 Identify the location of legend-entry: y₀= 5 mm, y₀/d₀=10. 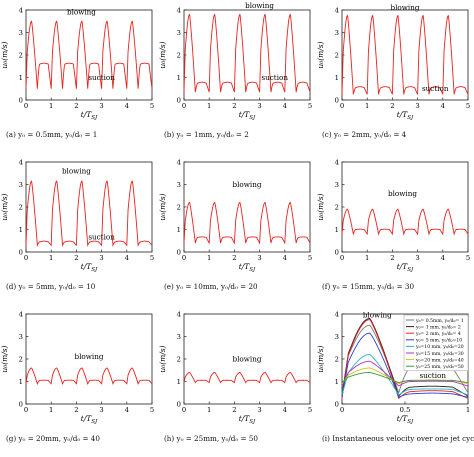
(438, 341).